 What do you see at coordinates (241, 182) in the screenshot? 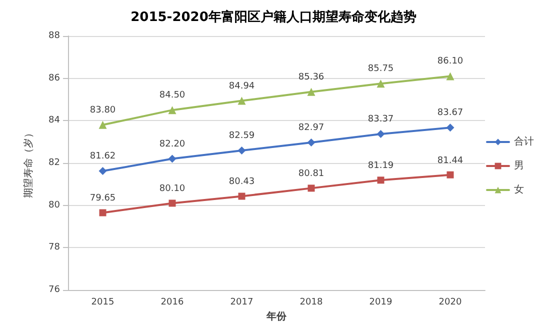
I see `data-label: 80.43` at bounding box center [241, 182].